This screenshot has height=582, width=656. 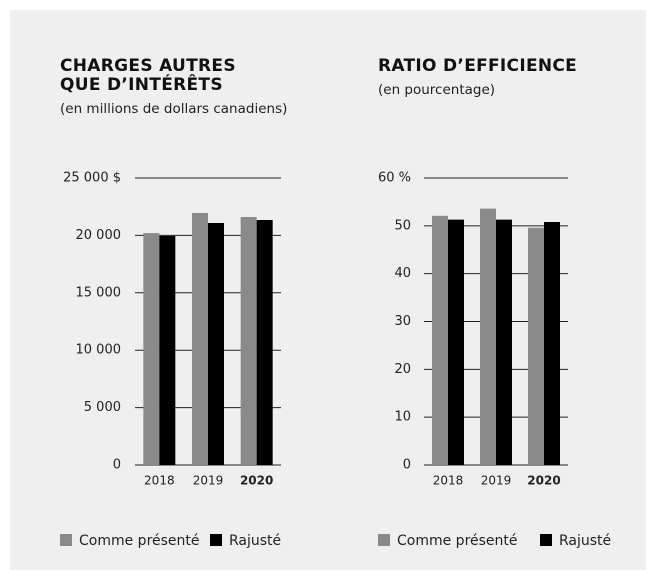 What do you see at coordinates (99, 350) in the screenshot?
I see `y-tick-label: 10 000` at bounding box center [99, 350].